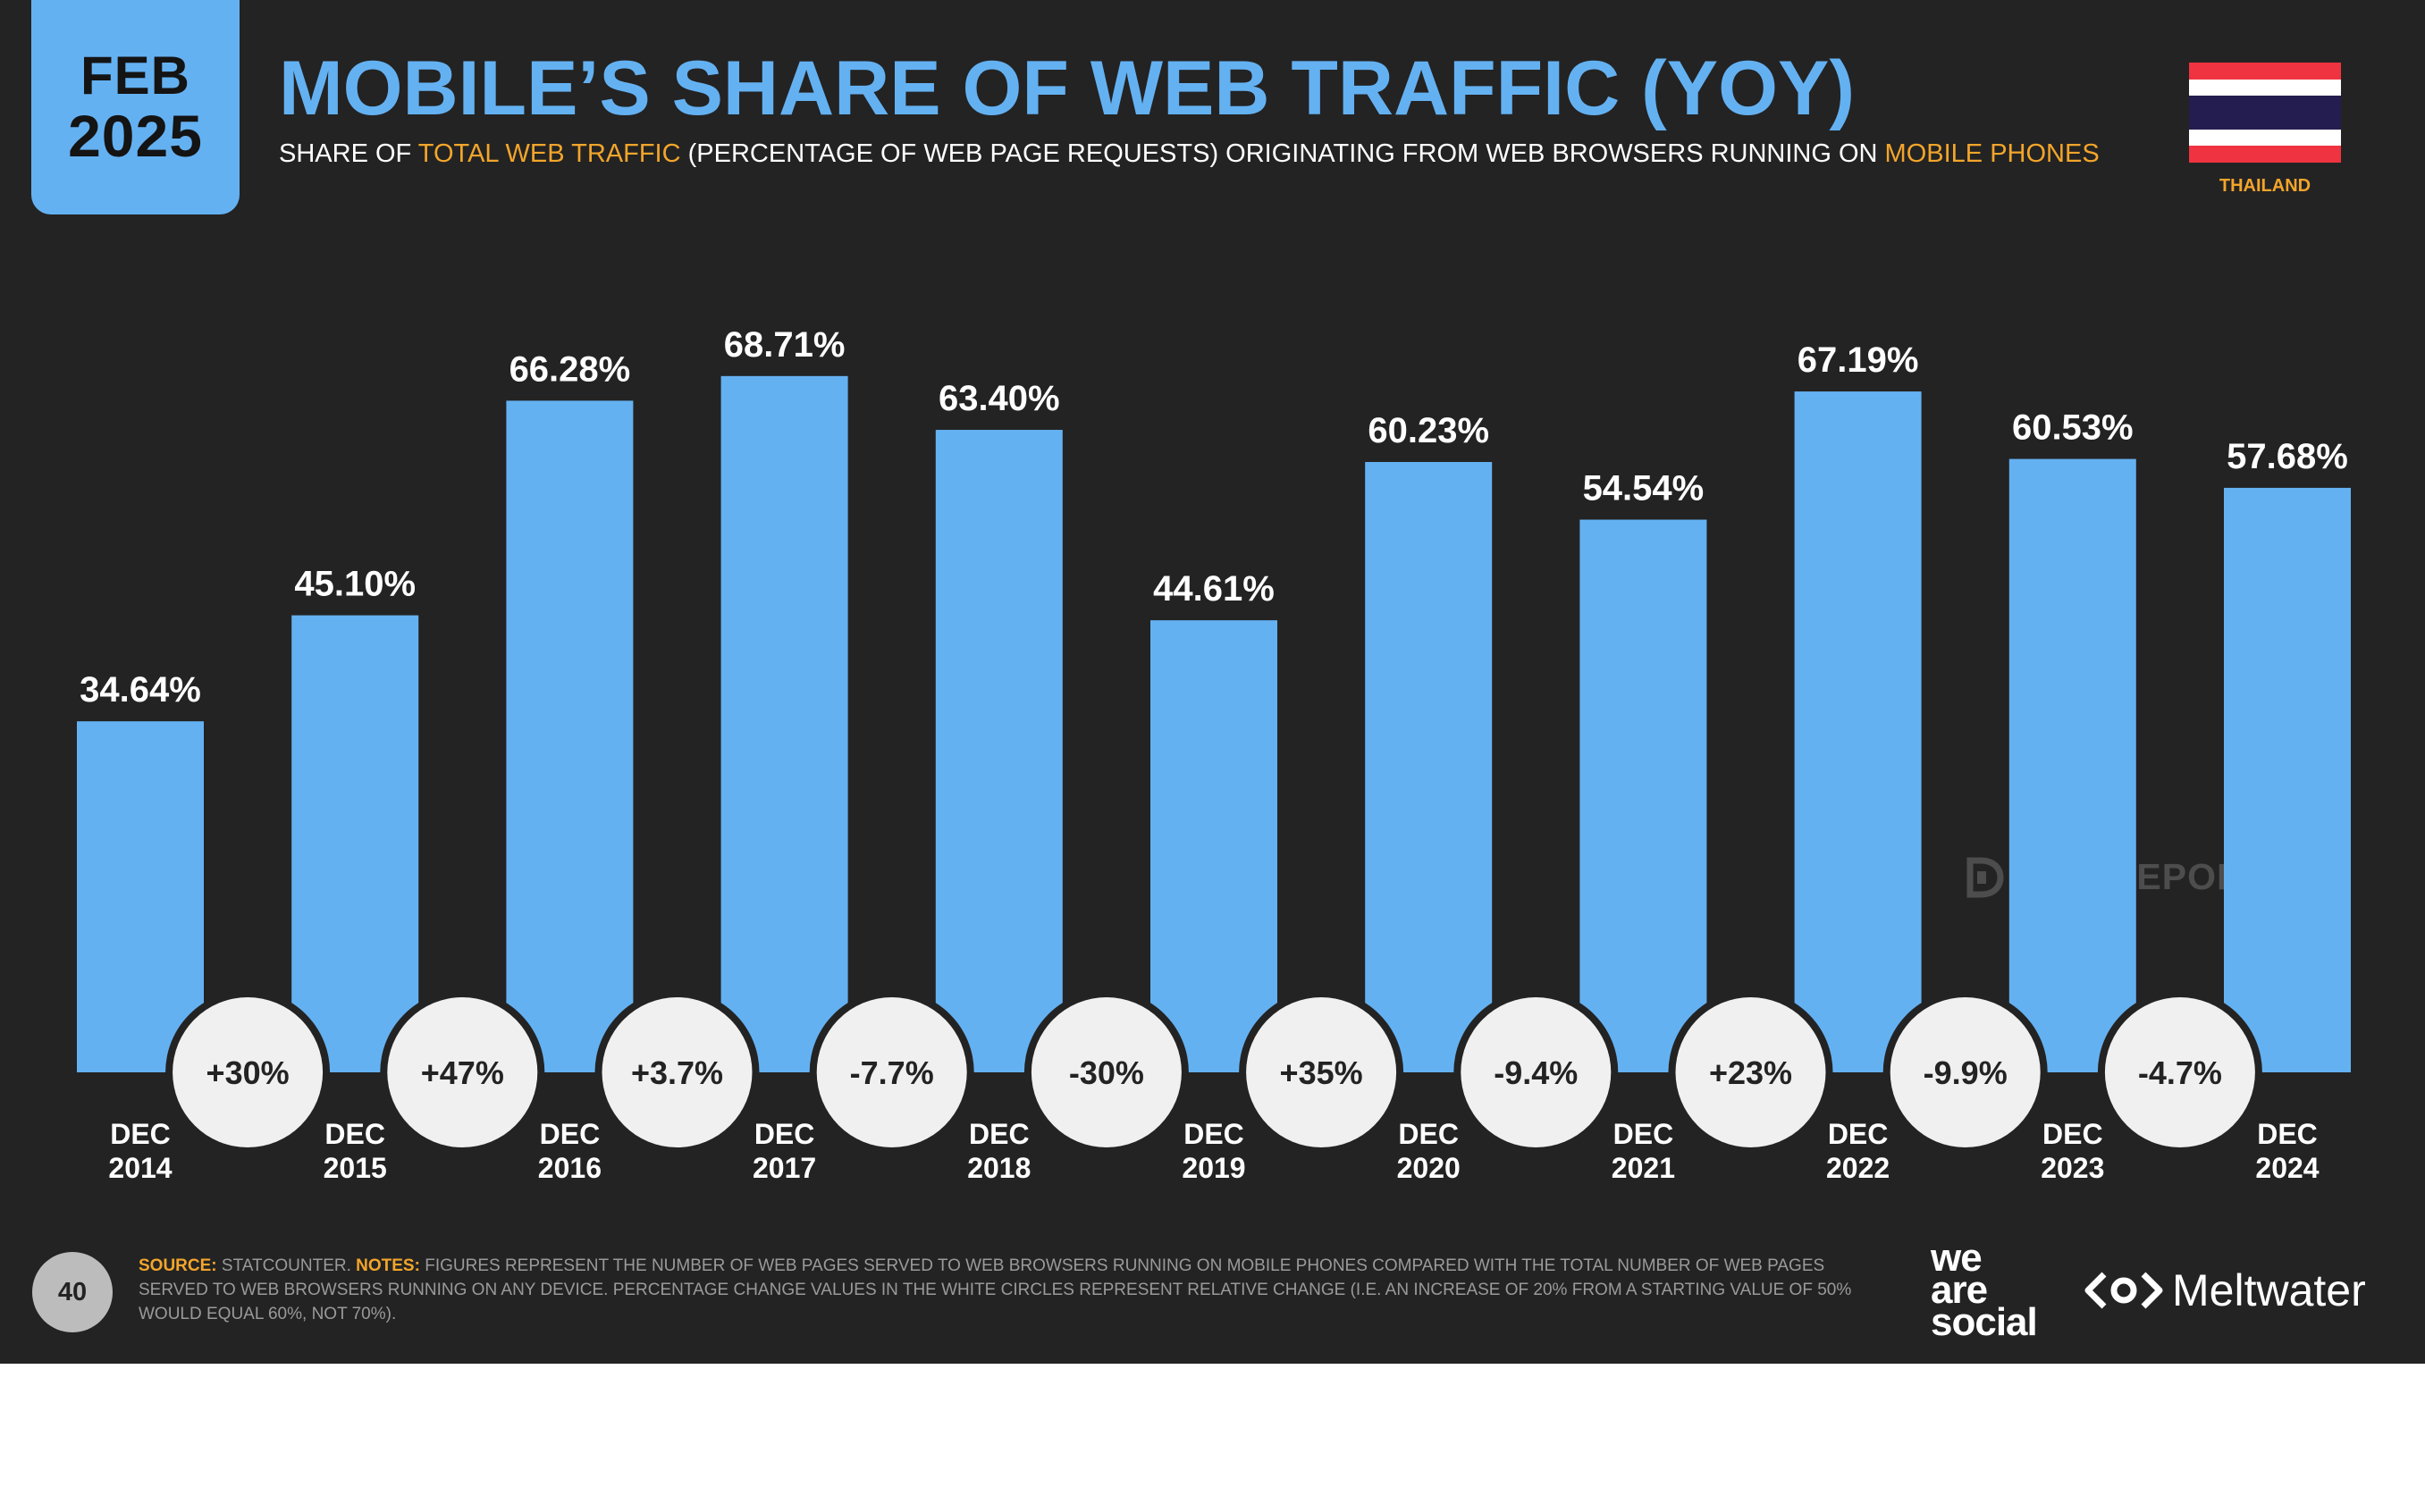 The height and width of the screenshot is (1512, 2425). Describe the element at coordinates (140, 1168) in the screenshot. I see `x-tick-label: 2014` at that location.